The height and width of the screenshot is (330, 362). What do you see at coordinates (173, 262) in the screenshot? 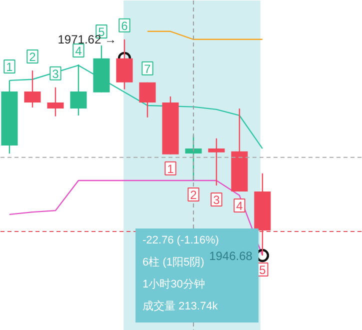
I see `text: 6柱 (1阳5阴)` at bounding box center [173, 262].